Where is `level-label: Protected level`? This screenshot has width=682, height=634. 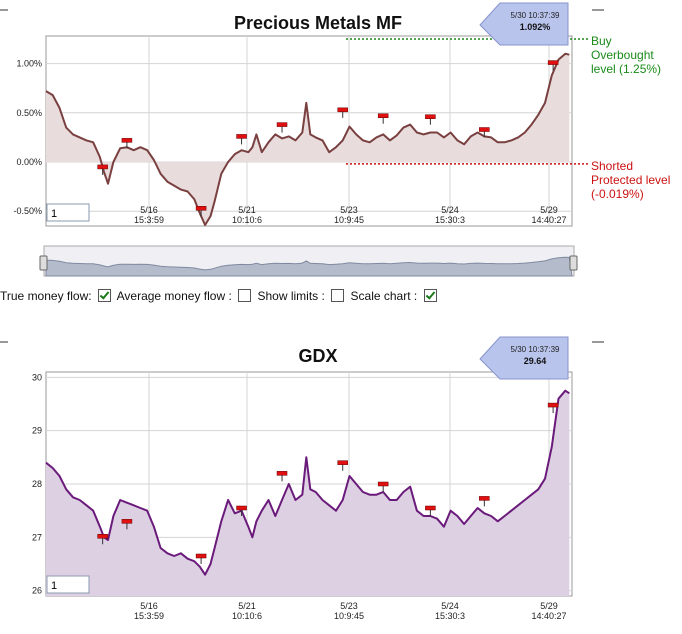
level-label: Protected level is located at coordinates (630, 180).